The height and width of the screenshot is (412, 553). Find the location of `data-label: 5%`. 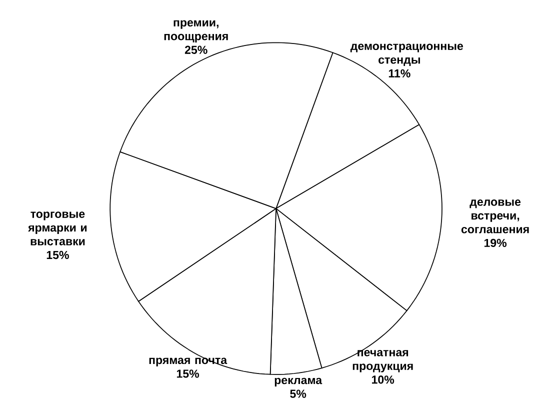

data-label: 5% is located at coordinates (298, 394).